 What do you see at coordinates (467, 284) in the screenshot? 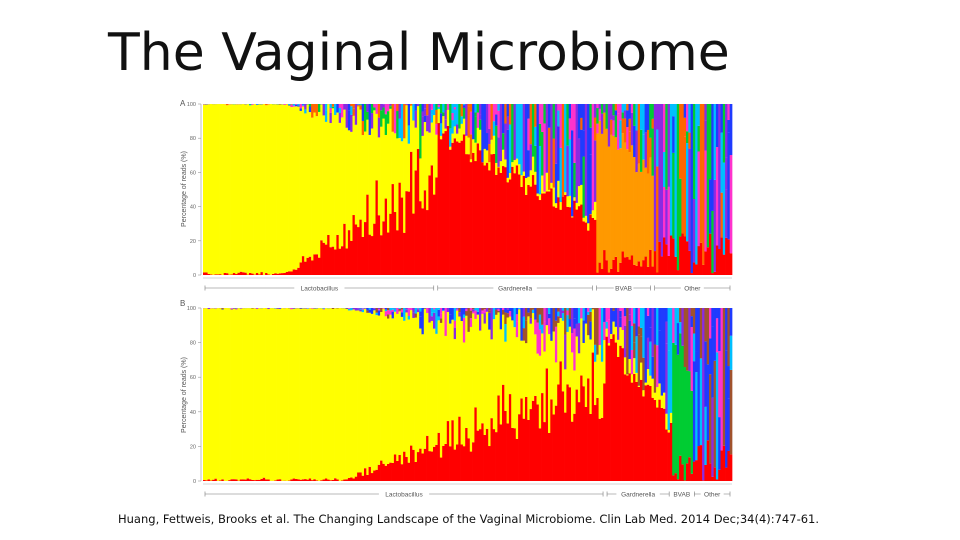
I see `panel-a-group-axis: Lactobacillus Gardnerella BVAB Other` at bounding box center [467, 284].